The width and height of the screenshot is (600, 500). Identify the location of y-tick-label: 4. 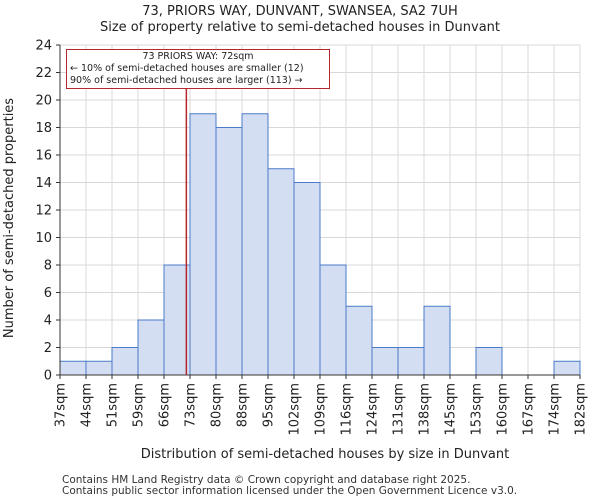
(48, 321).